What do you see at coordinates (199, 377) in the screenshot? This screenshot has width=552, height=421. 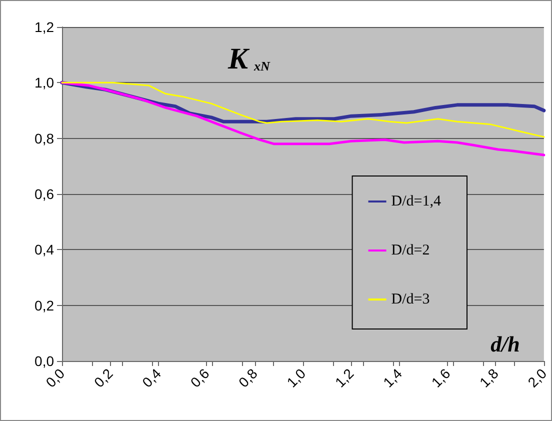 I see `x-tick-label: 0,6` at bounding box center [199, 377].